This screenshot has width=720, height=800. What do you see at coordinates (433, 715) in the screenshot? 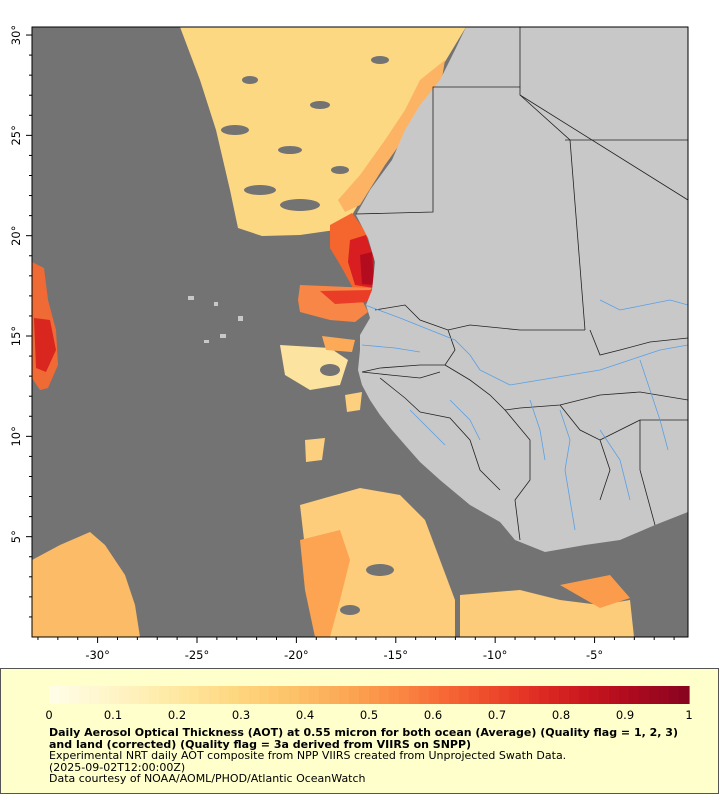
I see `colorbar-tick-label: 0.6` at bounding box center [433, 715].